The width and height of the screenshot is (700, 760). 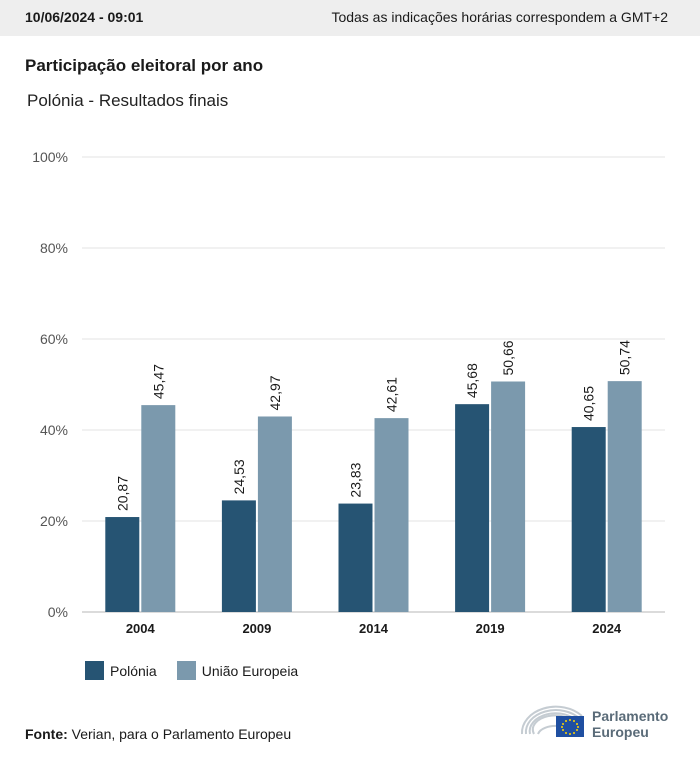 I want to click on y-tick-label: 60%, so click(x=54, y=339).